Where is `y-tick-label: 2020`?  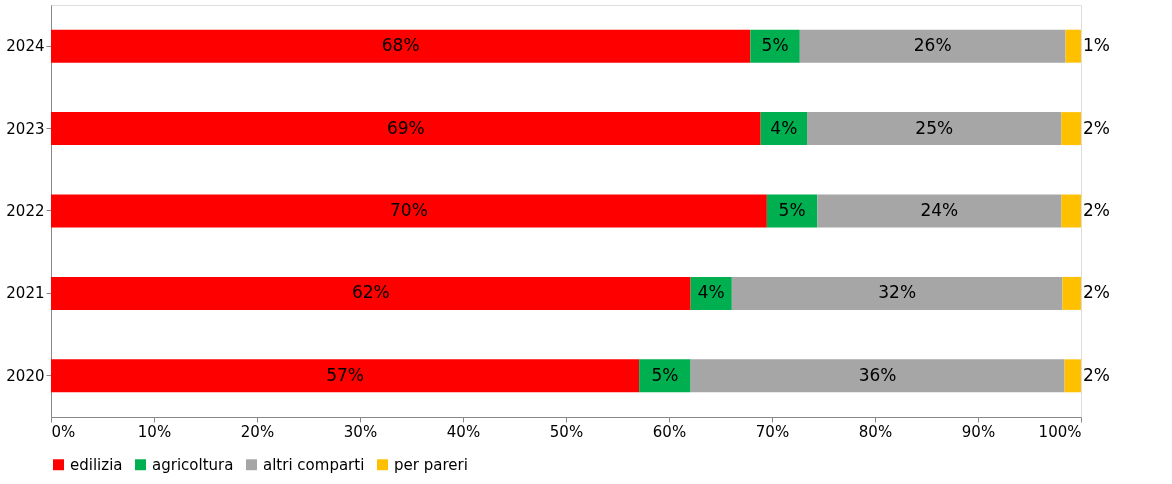 y-tick-label: 2020 is located at coordinates (25, 375).